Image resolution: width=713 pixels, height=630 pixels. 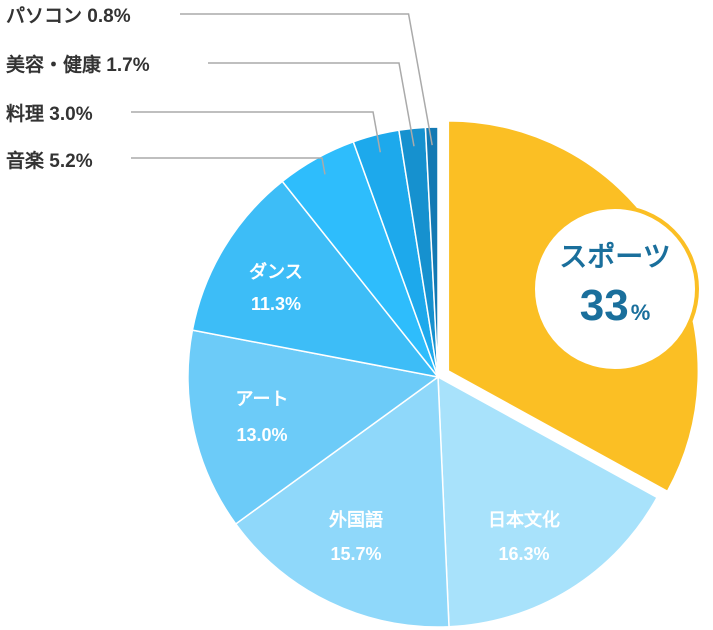 I want to click on label-art-name: アート, so click(x=262, y=399).